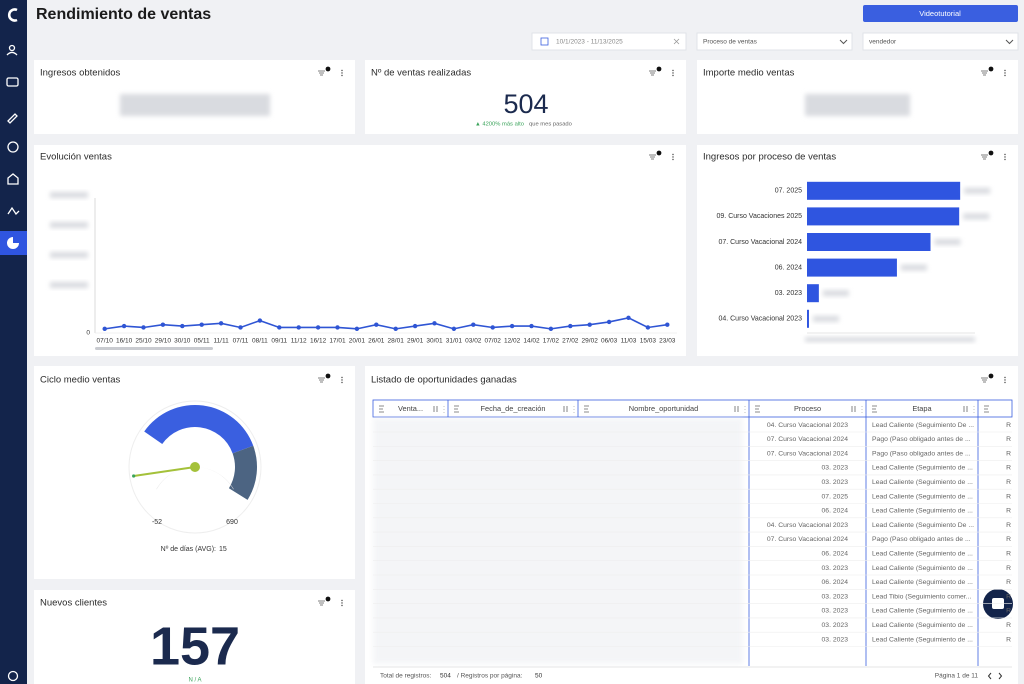 This screenshot has width=1024, height=684. I want to click on clients-note: N / A, so click(194, 681).